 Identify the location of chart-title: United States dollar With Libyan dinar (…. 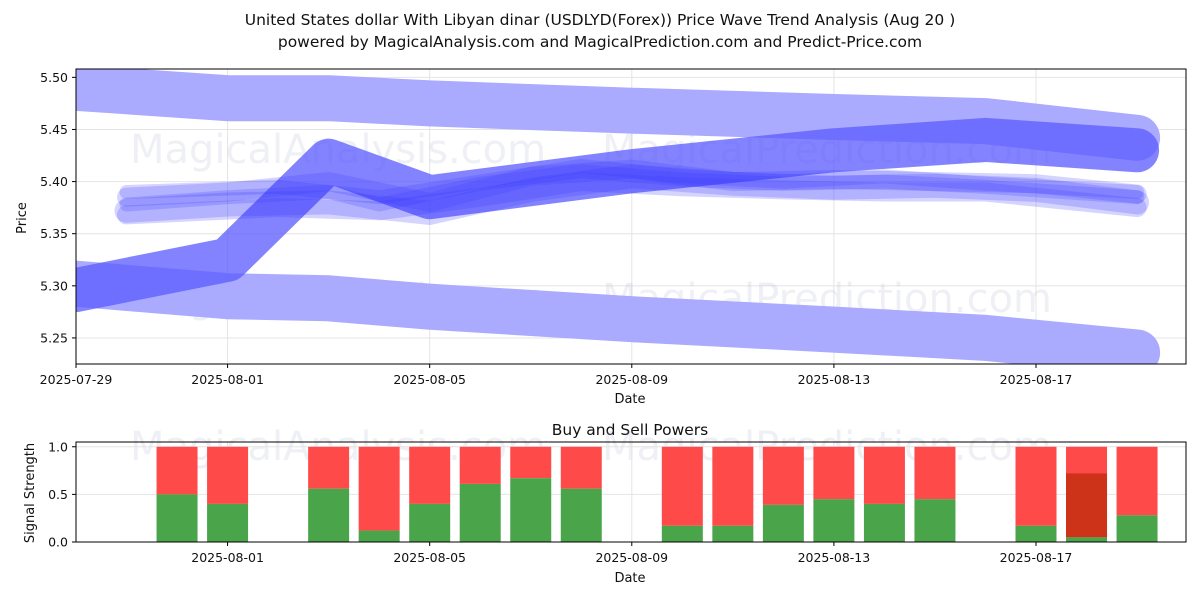
(600, 20).